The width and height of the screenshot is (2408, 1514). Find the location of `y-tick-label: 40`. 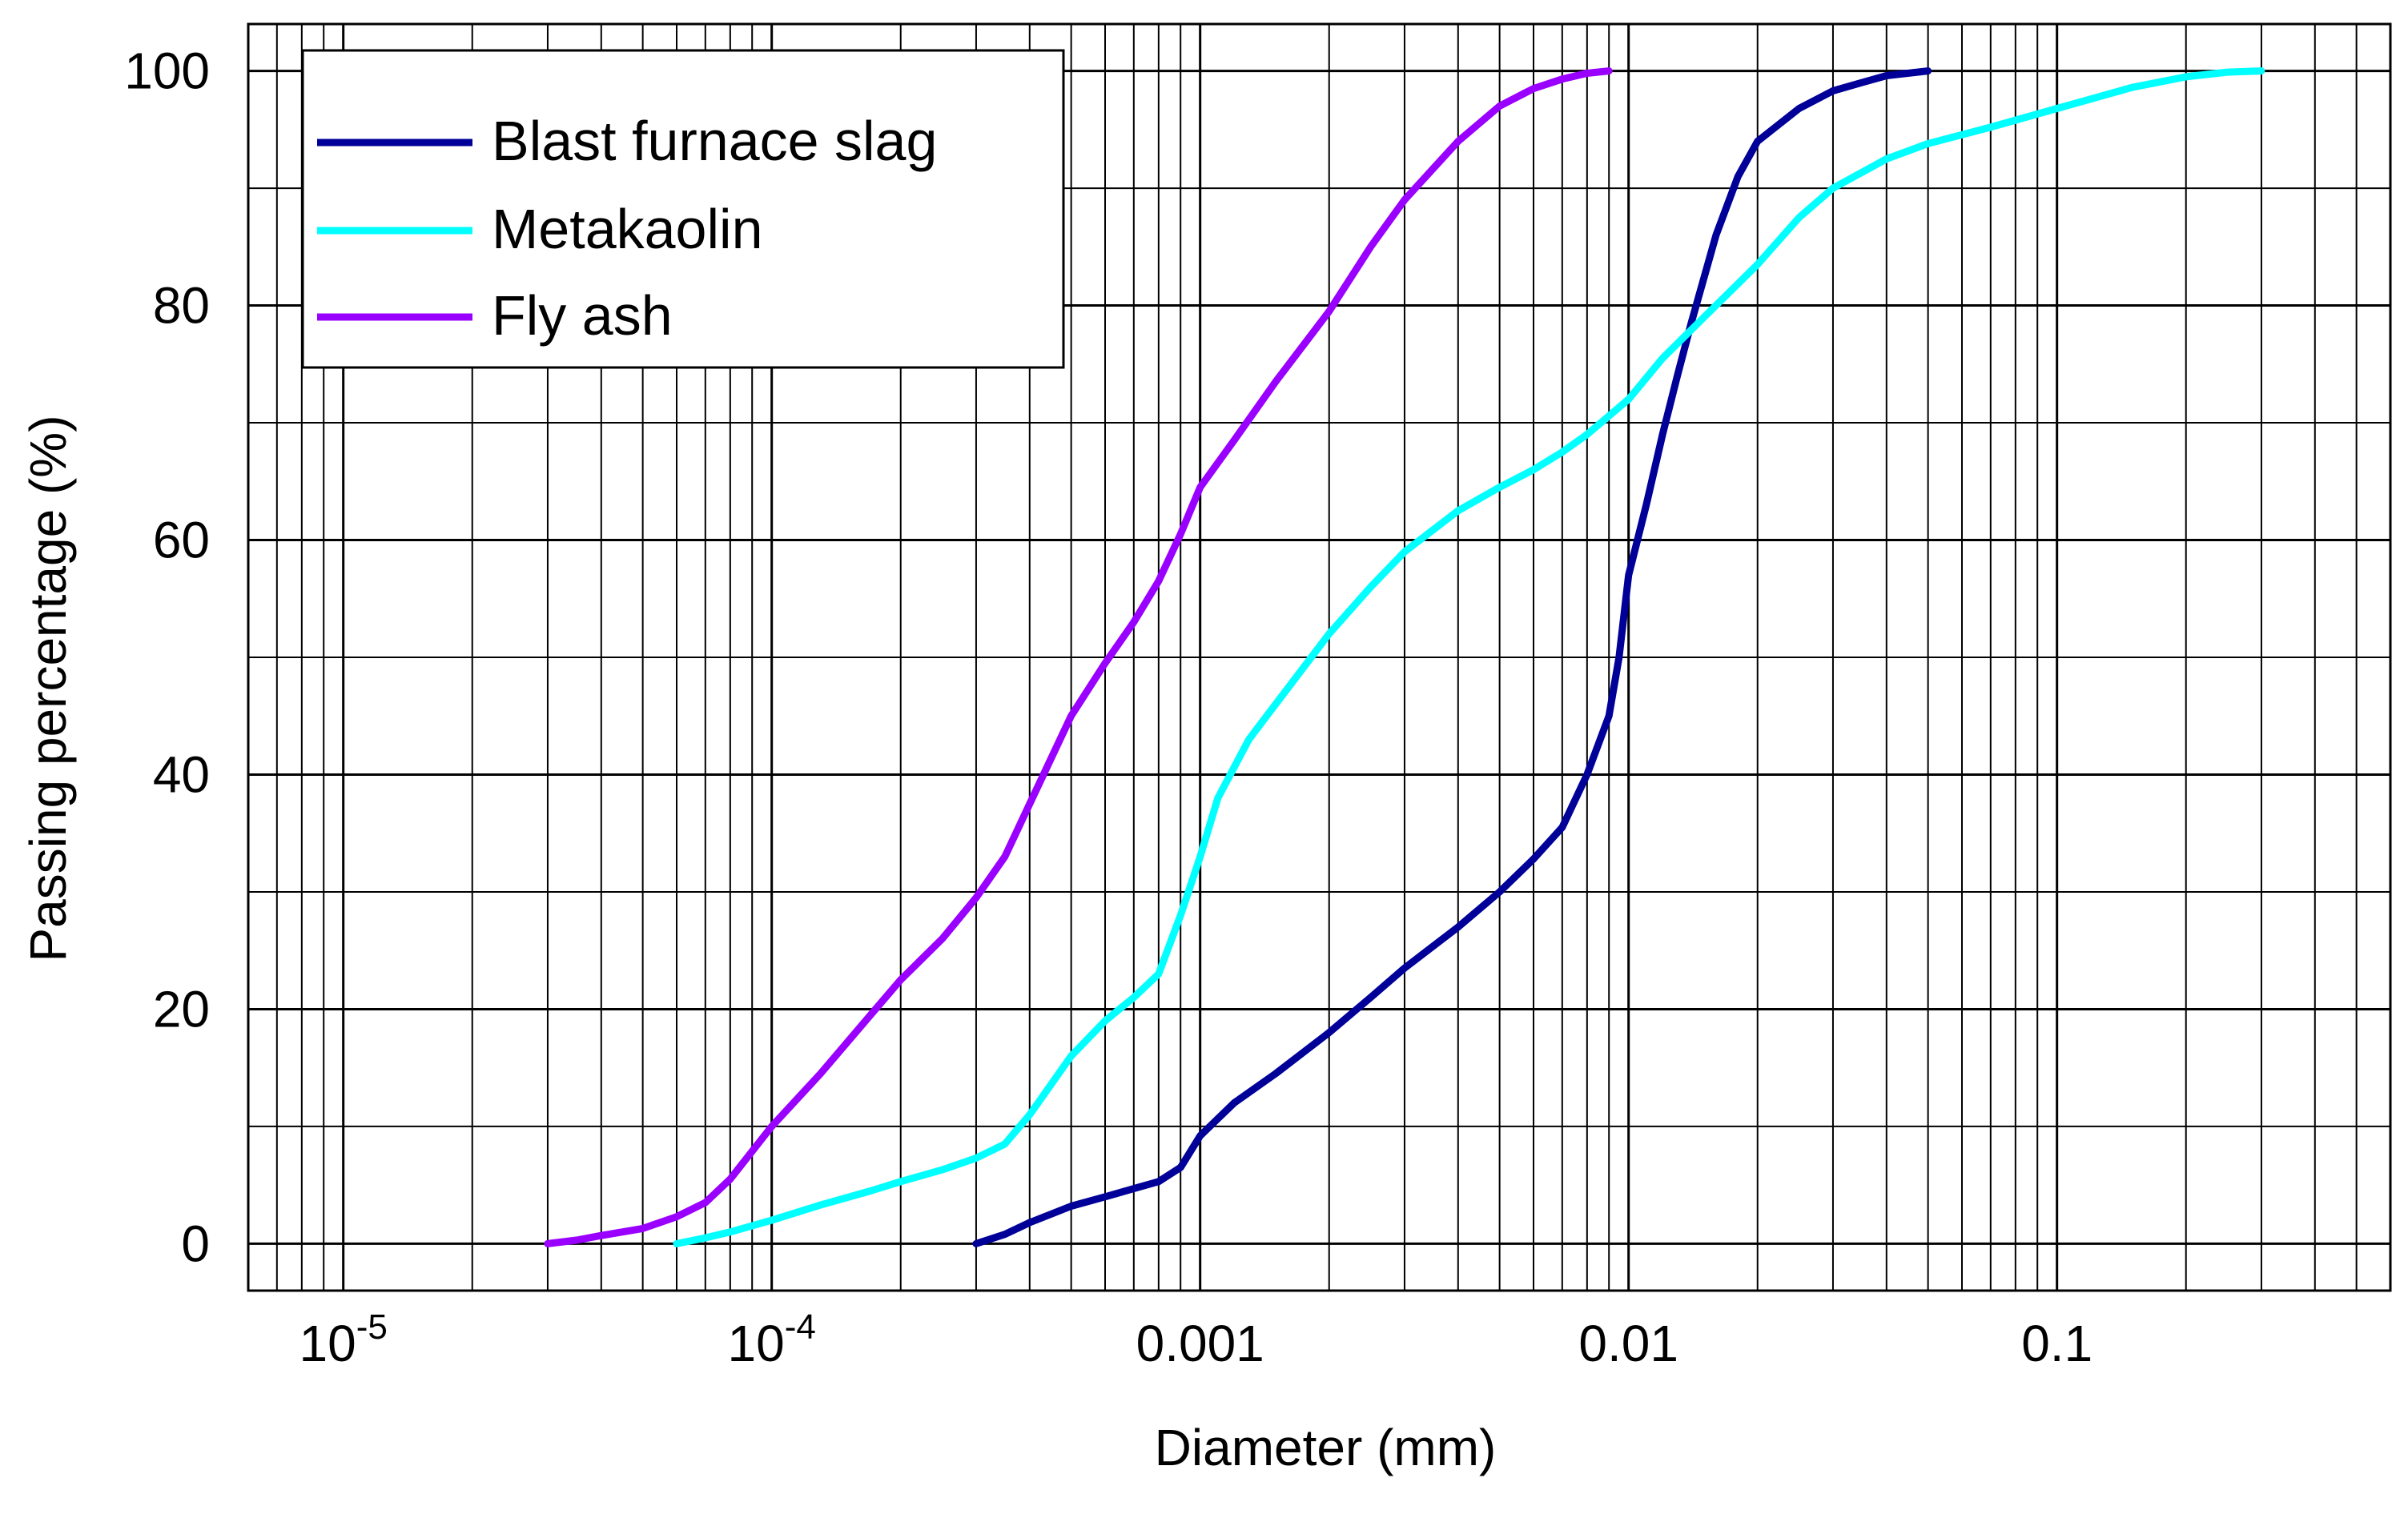

y-tick-label: 40 is located at coordinates (182, 774).